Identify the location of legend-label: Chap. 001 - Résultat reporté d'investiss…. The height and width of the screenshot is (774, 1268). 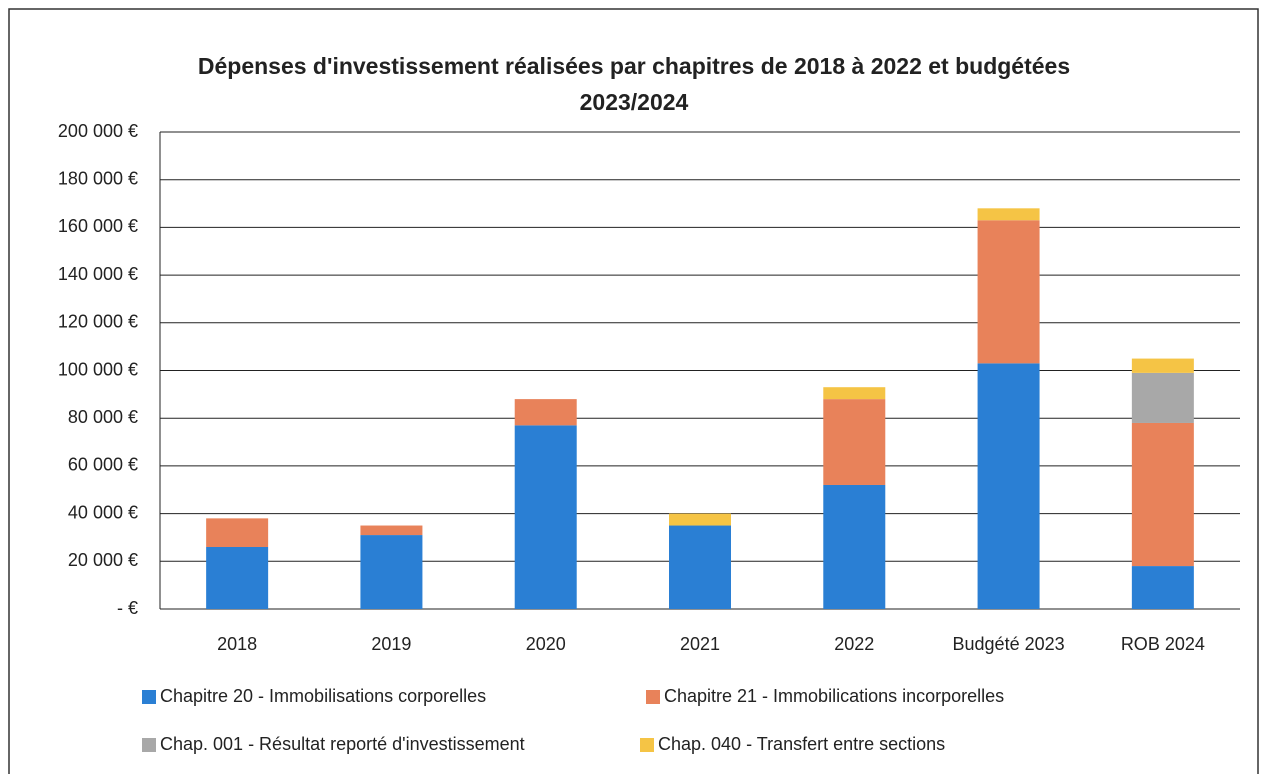
(342, 744).